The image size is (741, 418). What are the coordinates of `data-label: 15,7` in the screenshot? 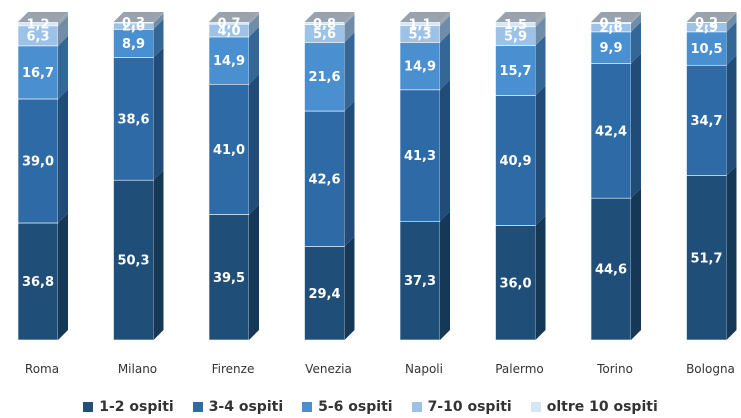 It's located at (515, 71).